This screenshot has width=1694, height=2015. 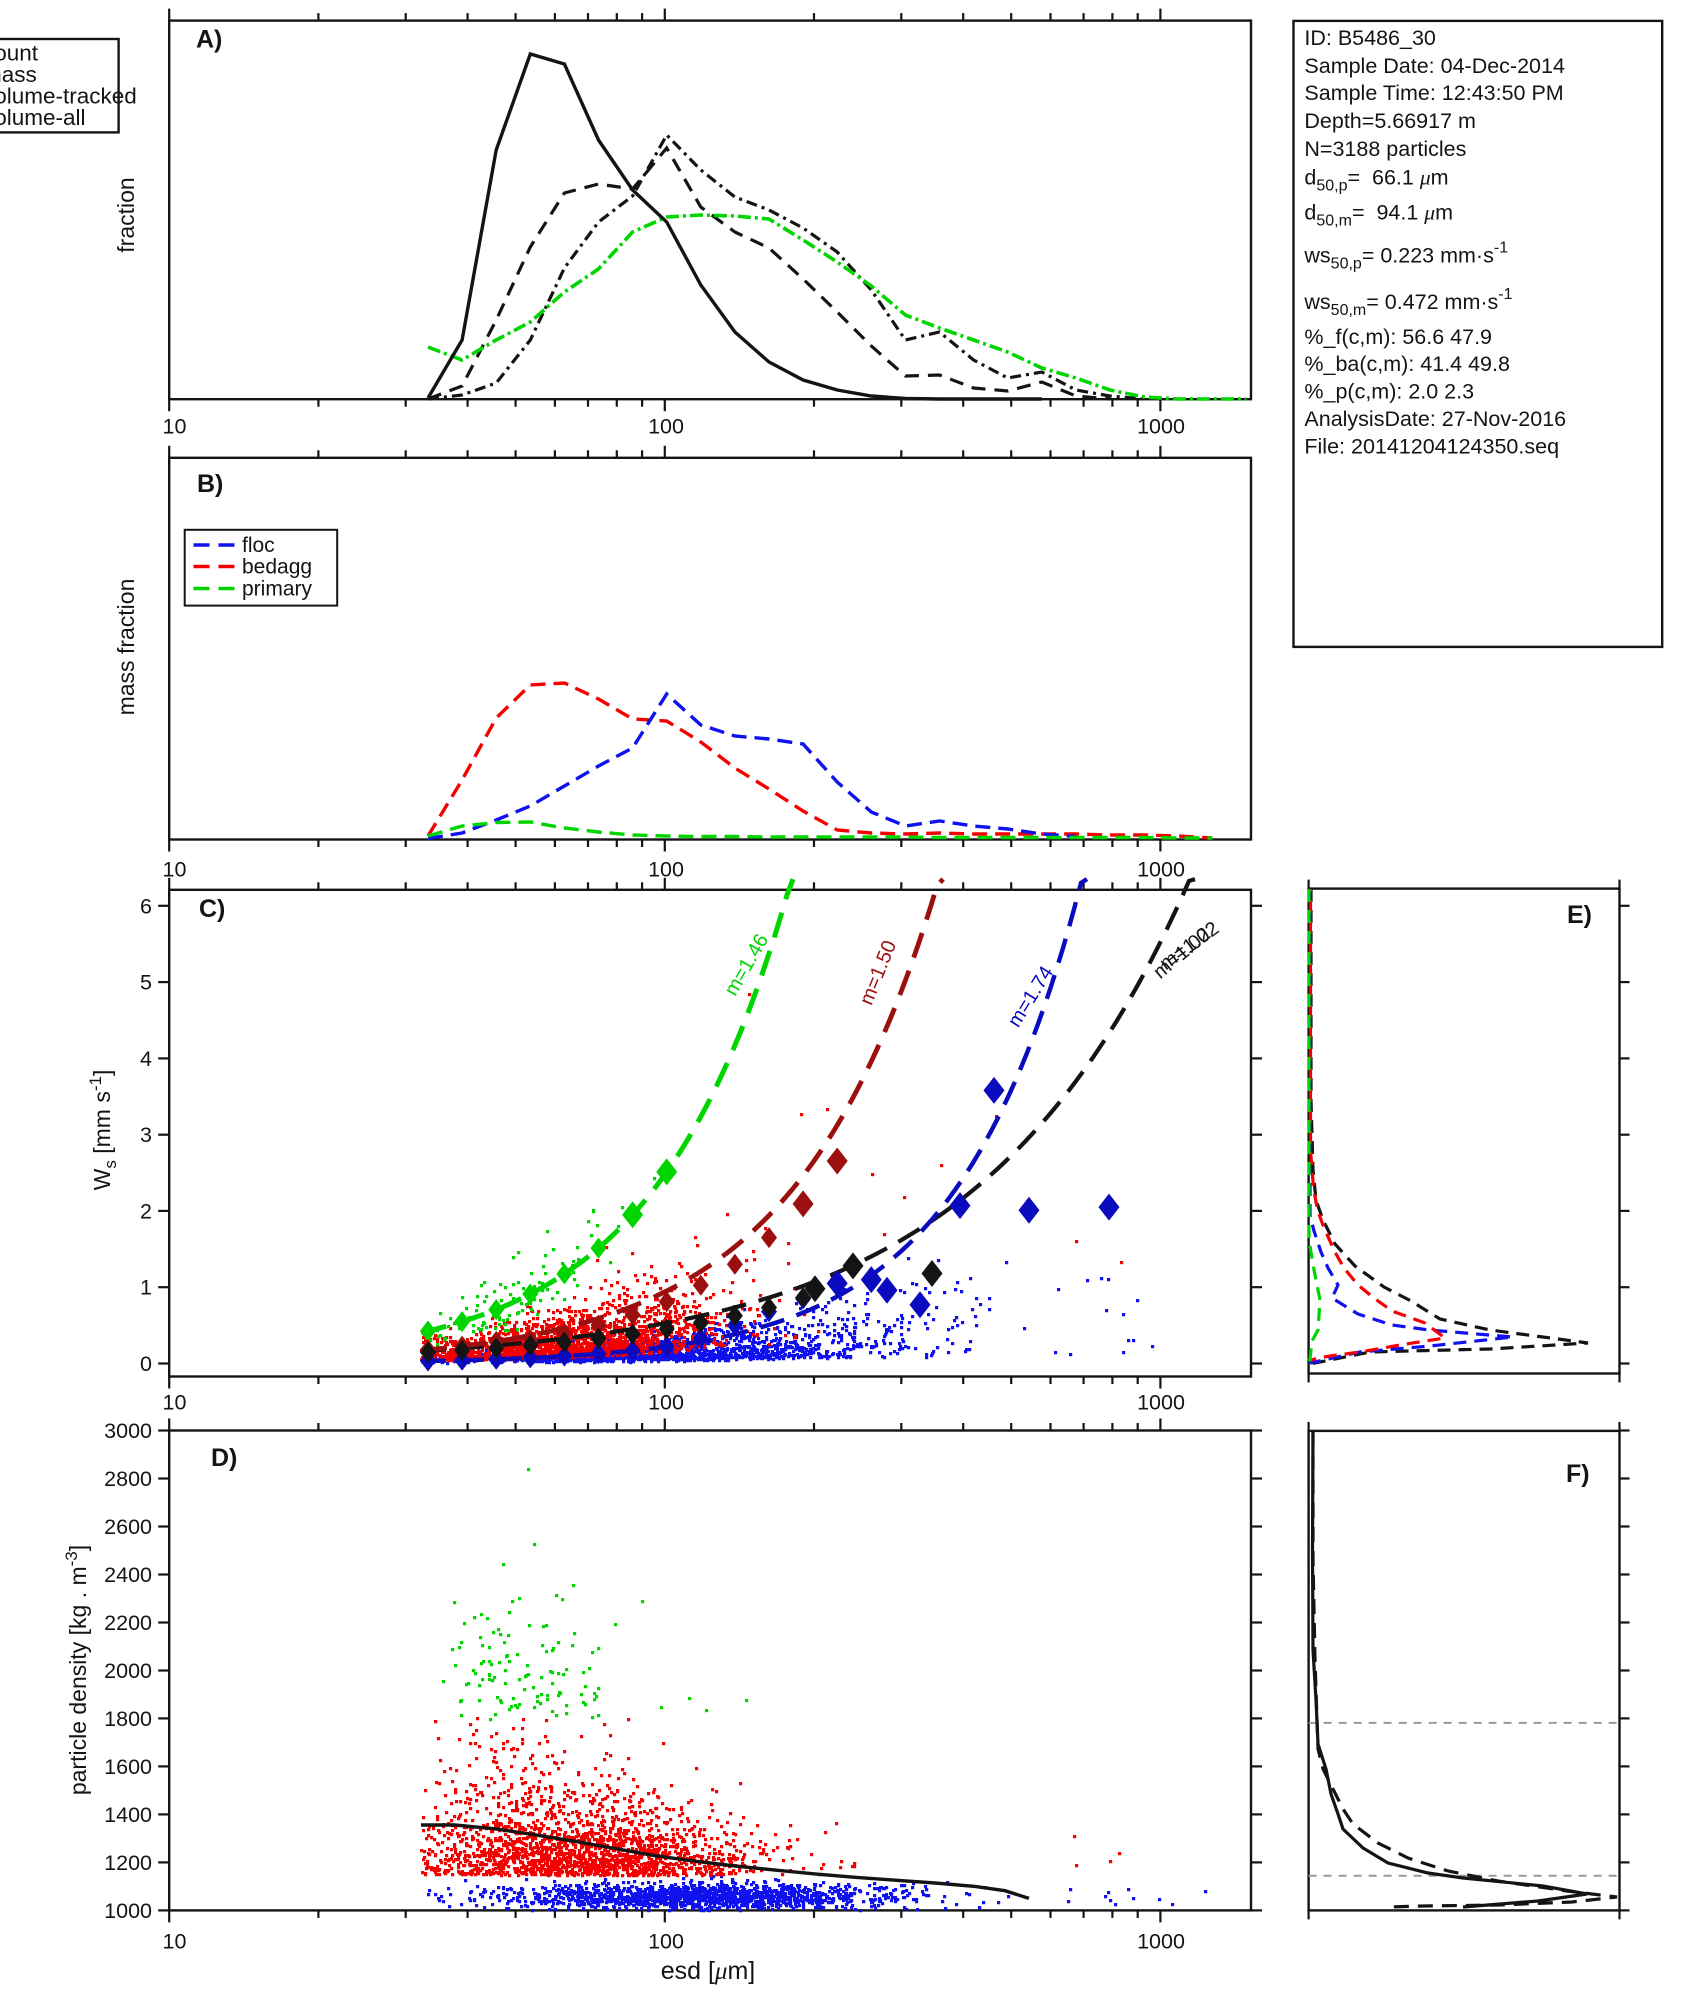 I want to click on svg-text: 1, so click(x=146, y=1288).